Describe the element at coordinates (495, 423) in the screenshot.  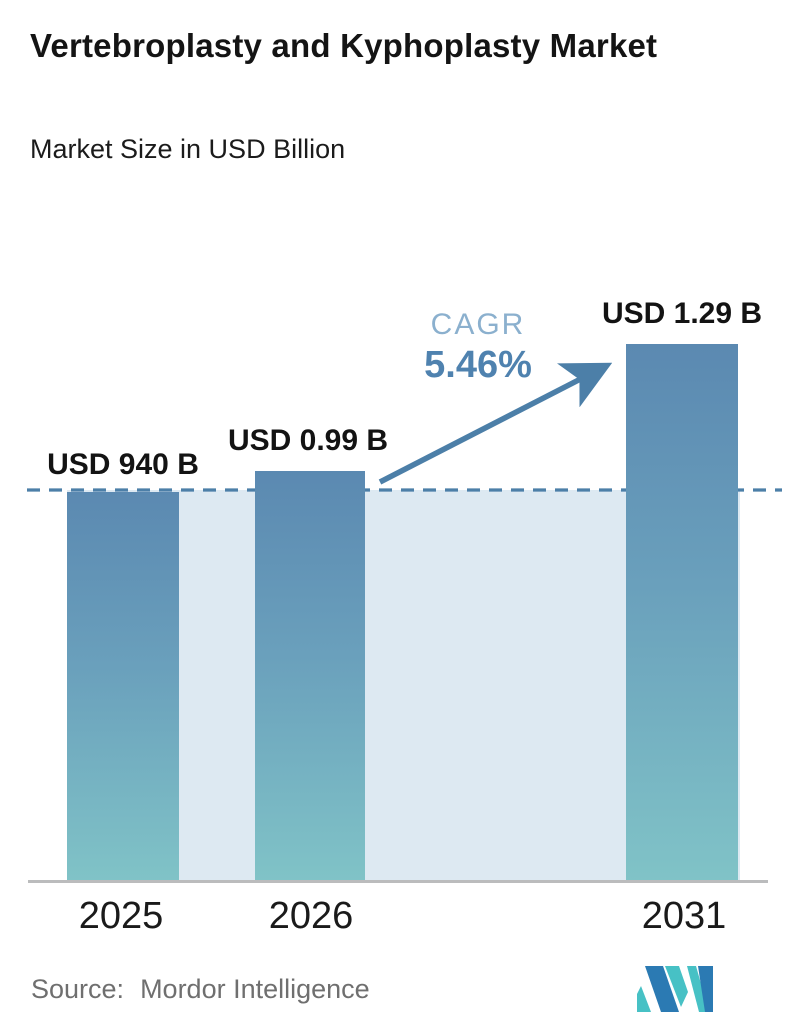
I see `cagr-arrow` at that location.